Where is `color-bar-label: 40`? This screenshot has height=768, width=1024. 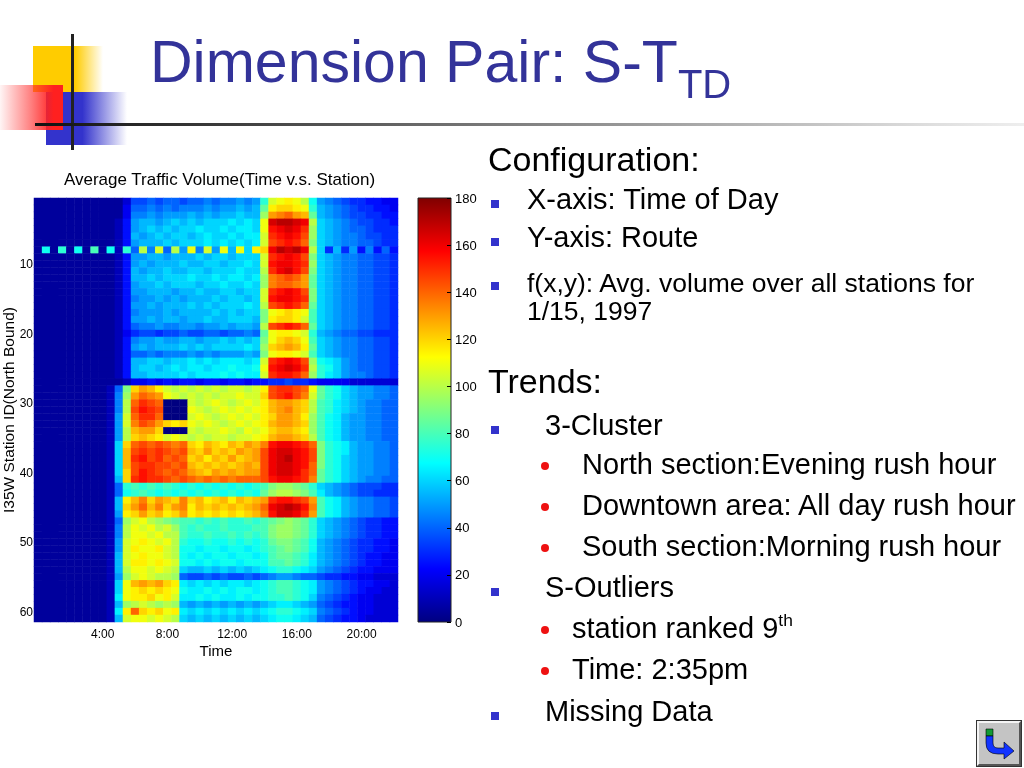 color-bar-label: 40 is located at coordinates (462, 528).